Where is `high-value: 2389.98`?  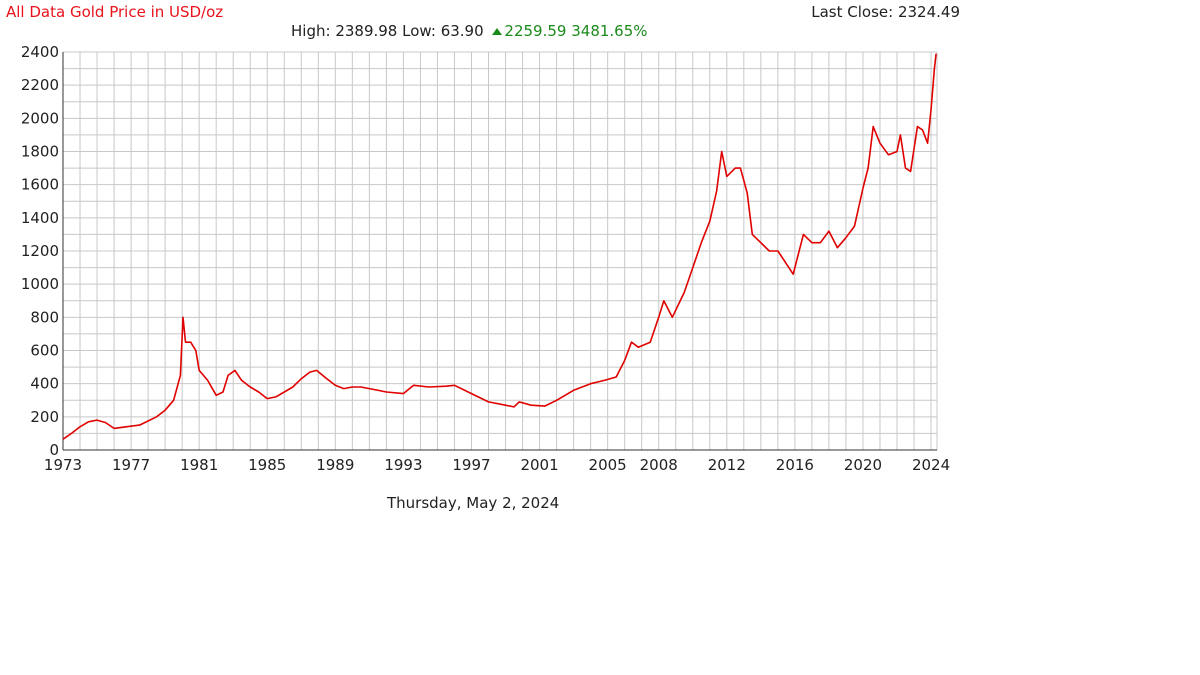 high-value: 2389.98 is located at coordinates (366, 31).